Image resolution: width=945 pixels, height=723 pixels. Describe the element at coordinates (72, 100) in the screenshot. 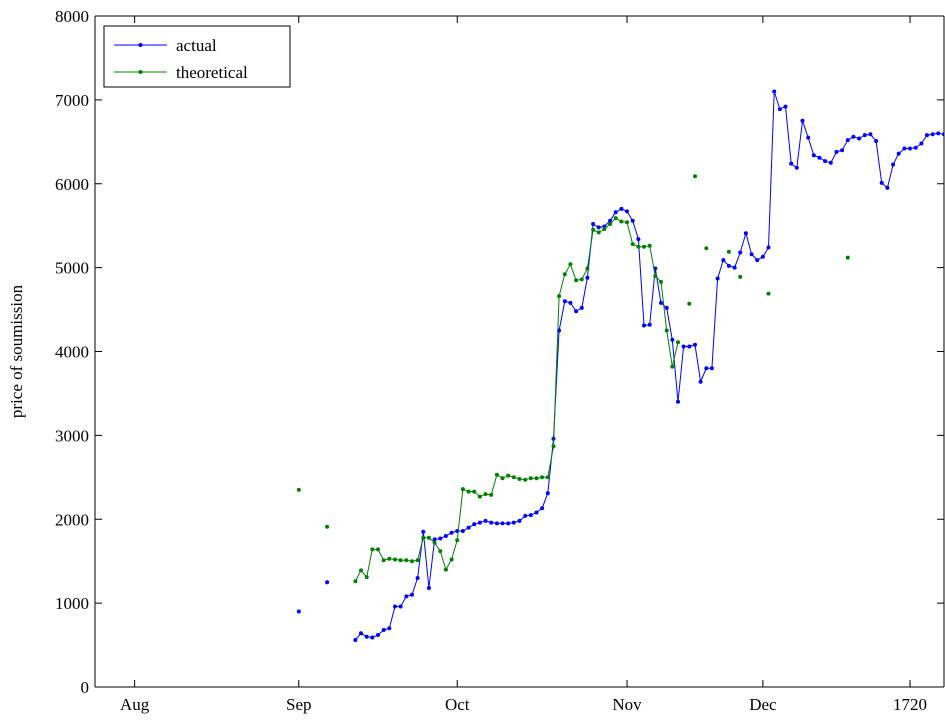

I see `y-tick-label: 7000` at that location.